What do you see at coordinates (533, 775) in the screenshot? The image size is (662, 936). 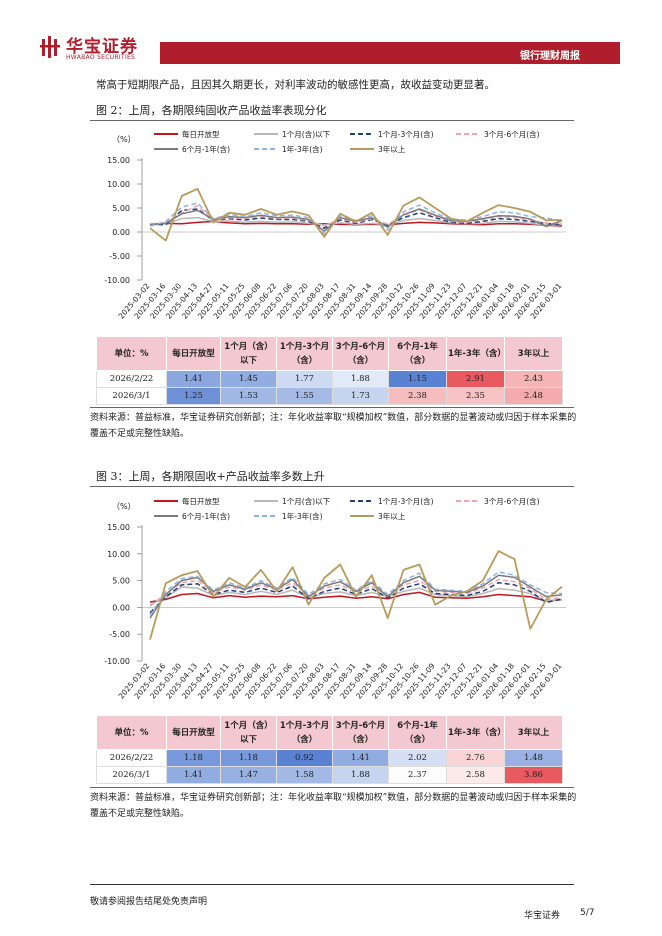 I see `table-cell: 3.86` at bounding box center [533, 775].